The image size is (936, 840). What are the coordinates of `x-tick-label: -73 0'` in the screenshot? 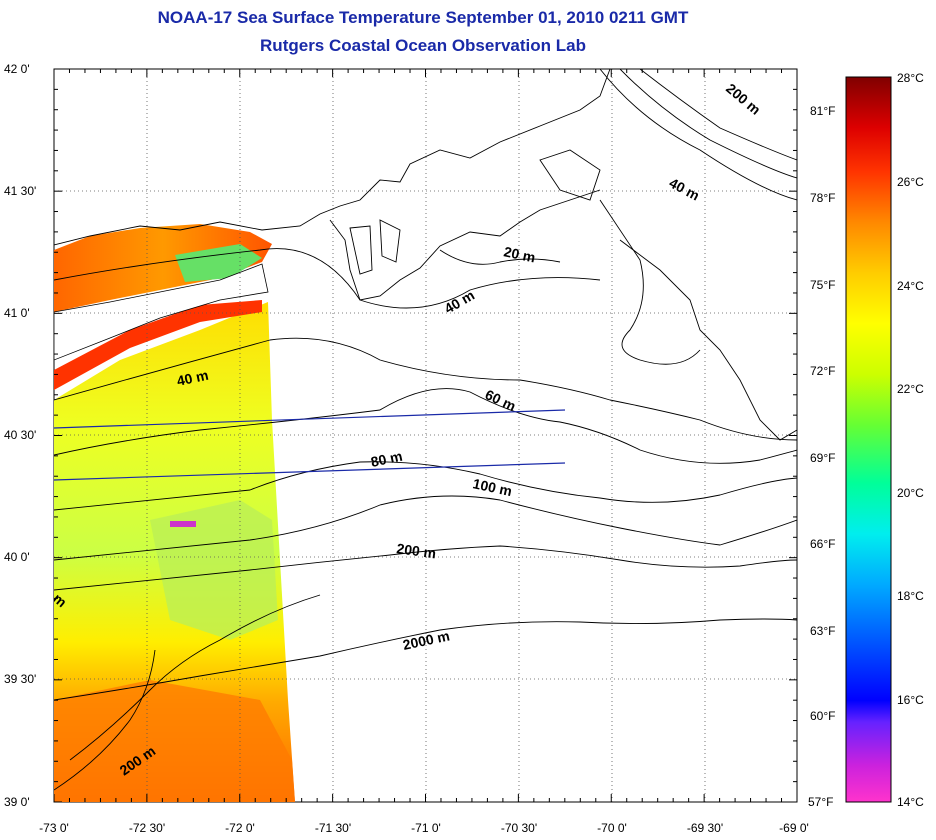 It's located at (54, 828).